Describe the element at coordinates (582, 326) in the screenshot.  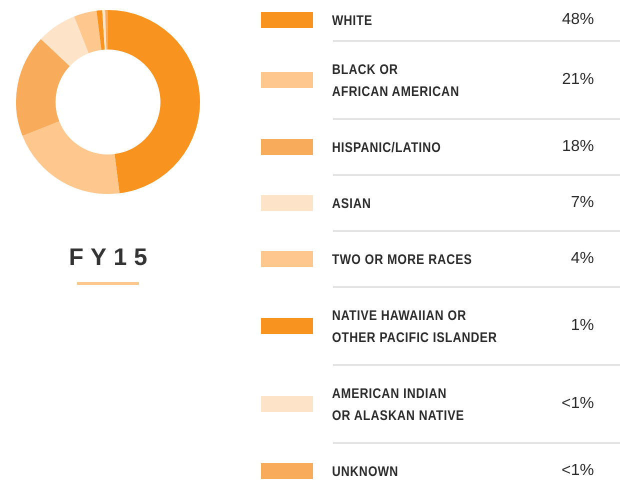
I see `data-label: 1%` at that location.